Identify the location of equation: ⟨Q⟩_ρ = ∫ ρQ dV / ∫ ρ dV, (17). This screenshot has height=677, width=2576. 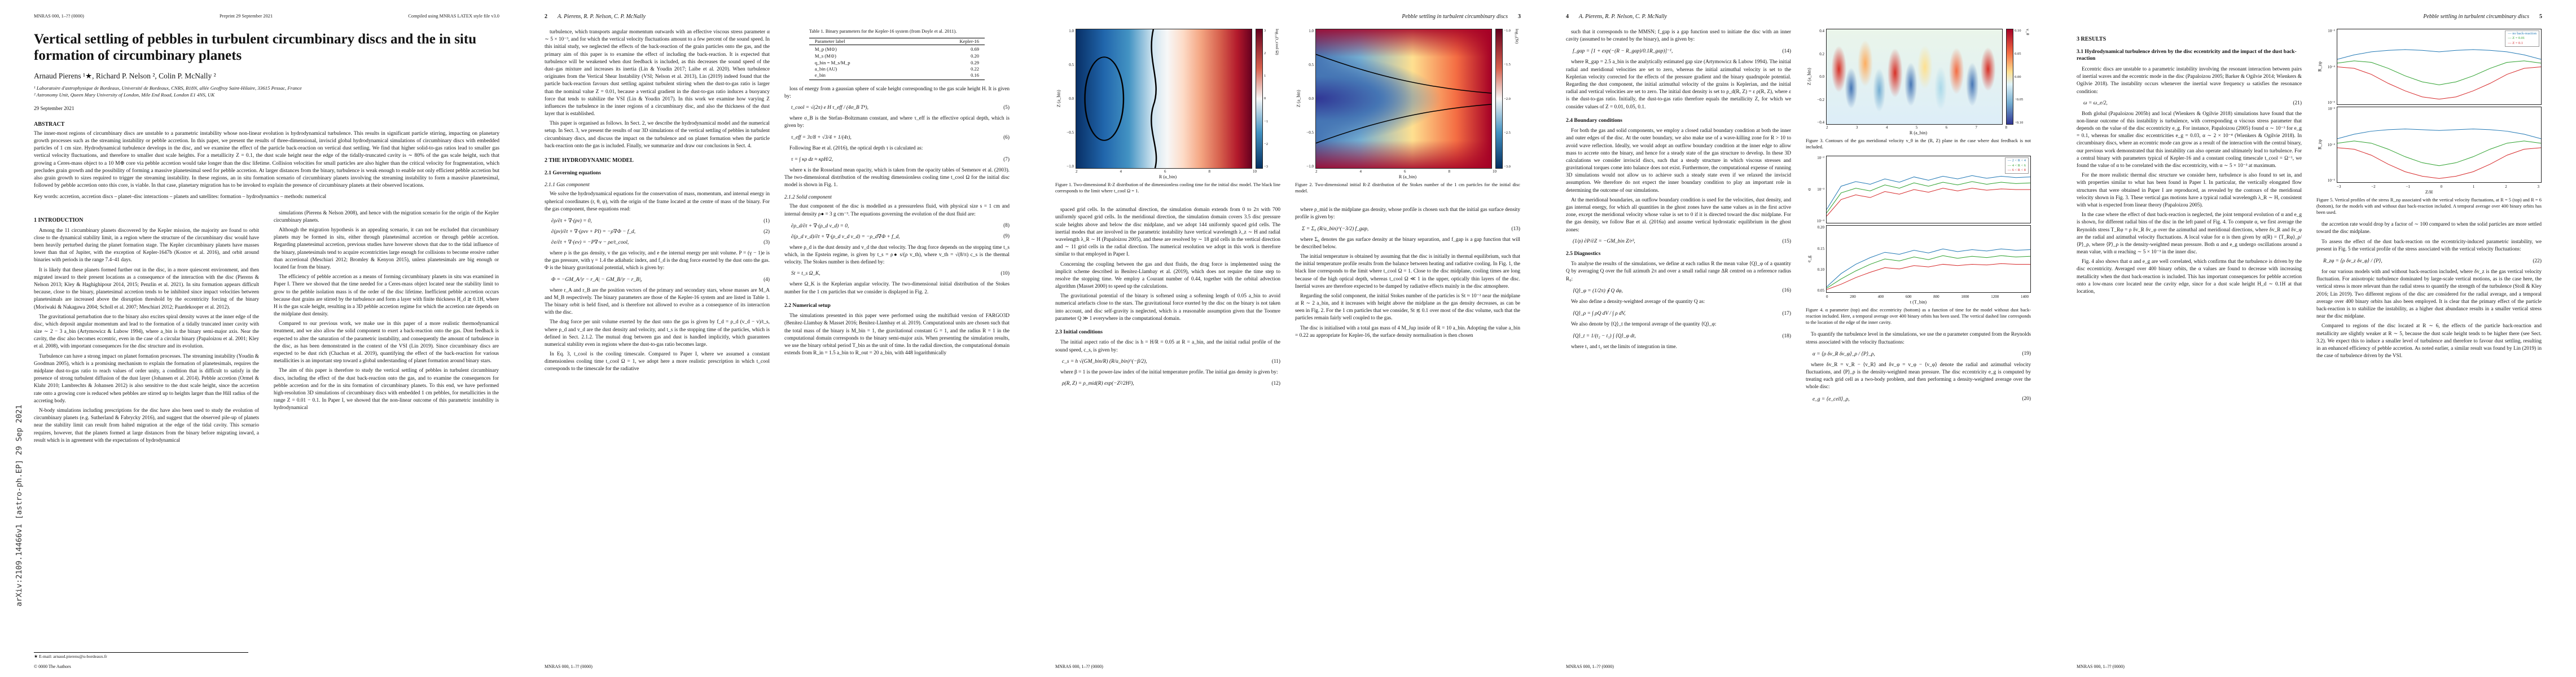
(1682, 314).